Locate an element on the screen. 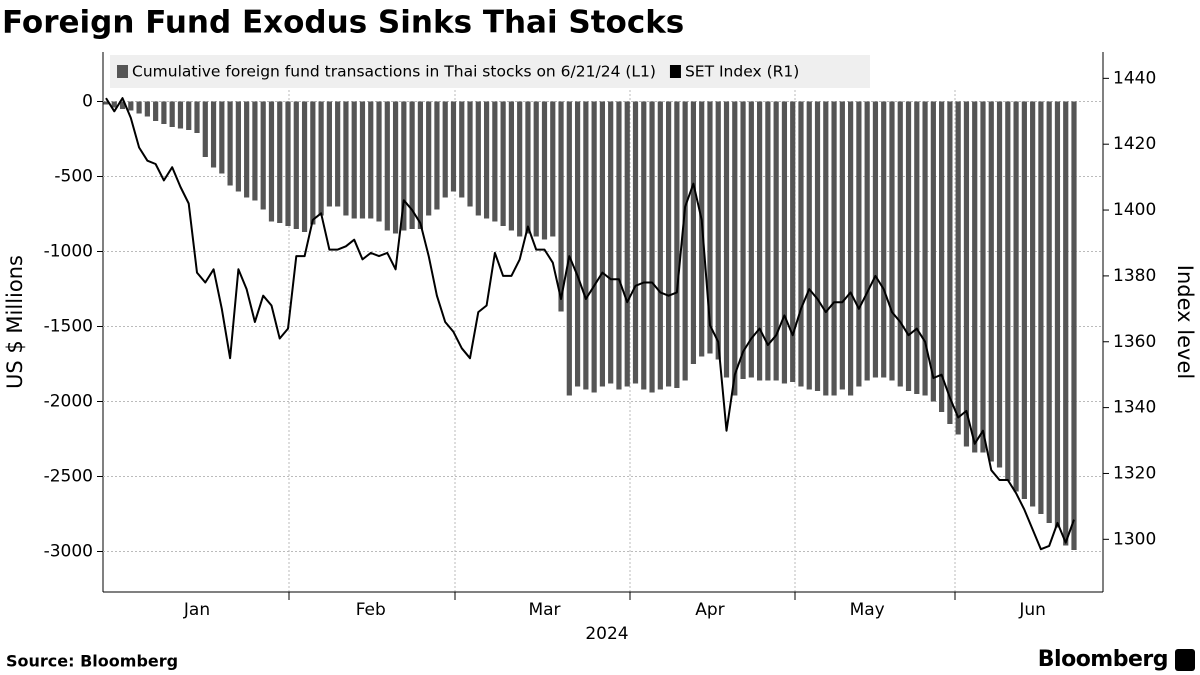 The height and width of the screenshot is (675, 1200). y2-tick-label: 1440 is located at coordinates (1134, 78).